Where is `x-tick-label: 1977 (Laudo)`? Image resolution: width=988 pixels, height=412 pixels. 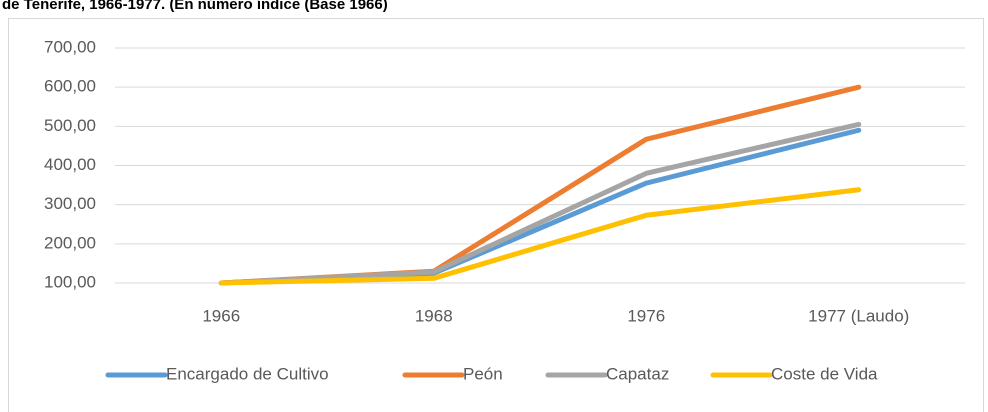
x-tick-label: 1977 (Laudo) is located at coordinates (858, 315).